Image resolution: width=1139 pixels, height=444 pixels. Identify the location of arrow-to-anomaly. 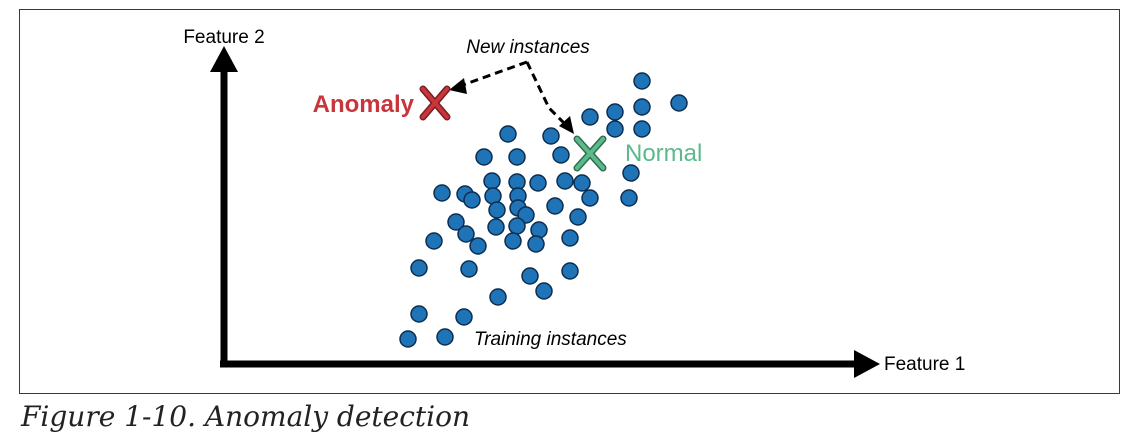
(493, 74).